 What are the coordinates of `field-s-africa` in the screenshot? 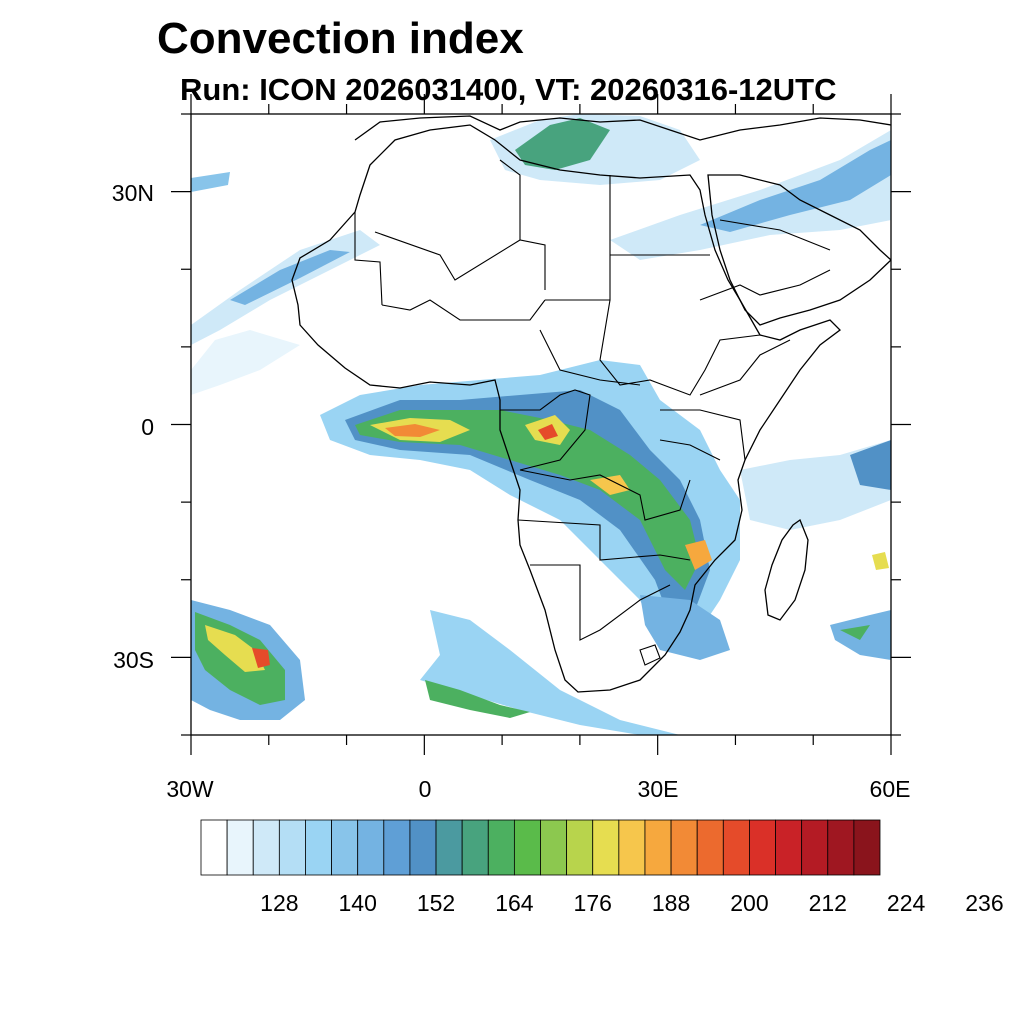 It's located at (685, 627).